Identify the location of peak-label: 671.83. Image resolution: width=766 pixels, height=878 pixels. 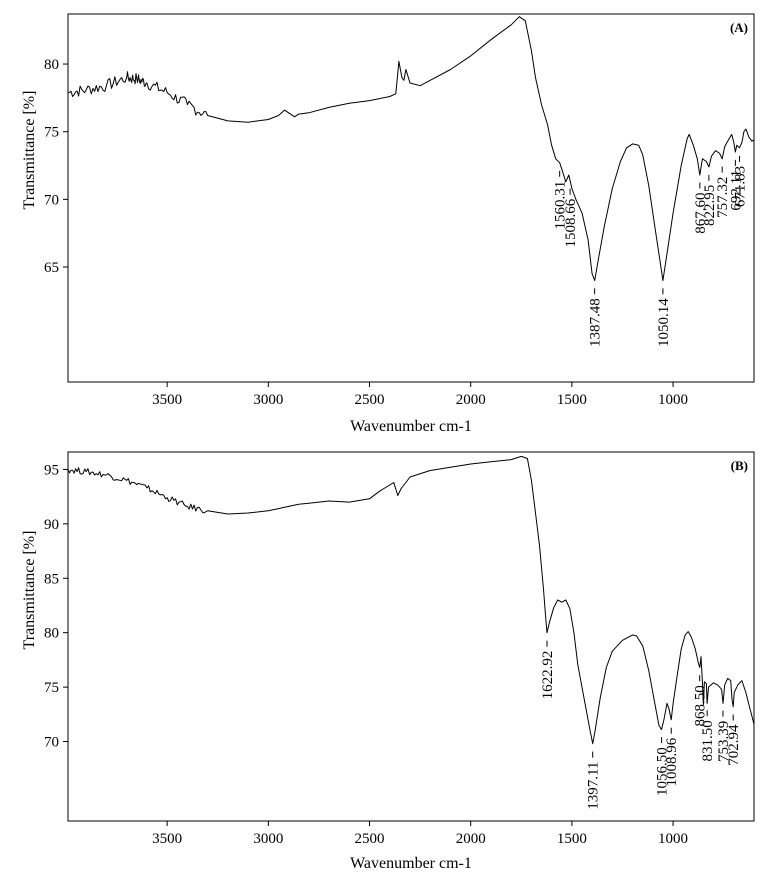
(741, 186).